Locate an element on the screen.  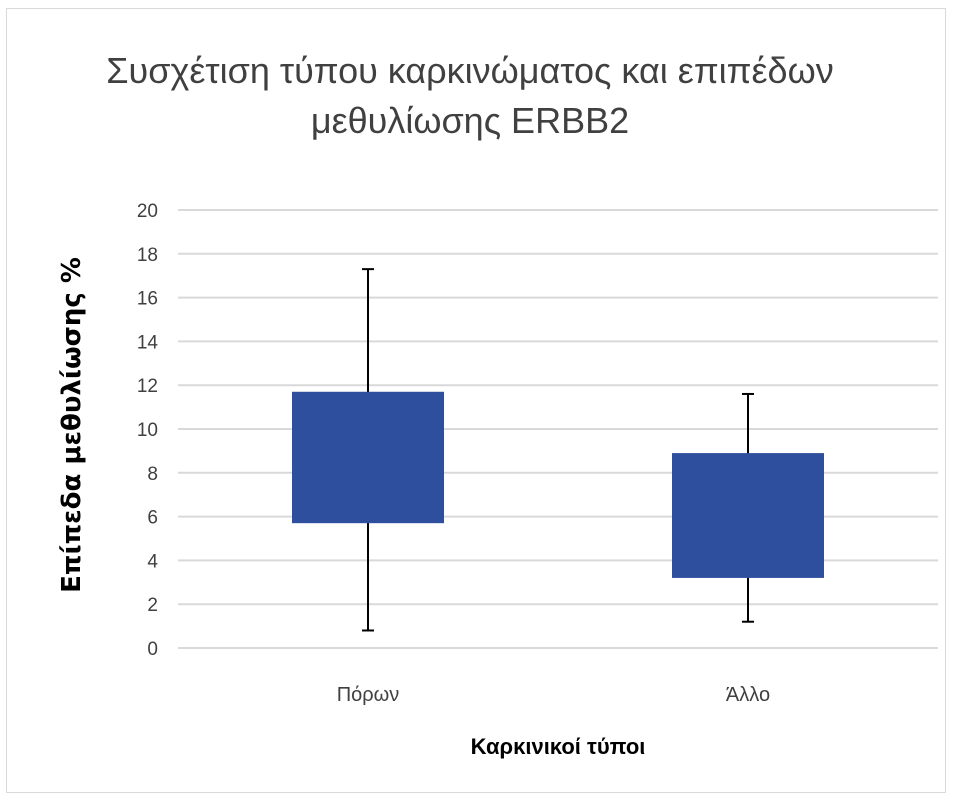
y-tick-label: 18 is located at coordinates (147, 255).